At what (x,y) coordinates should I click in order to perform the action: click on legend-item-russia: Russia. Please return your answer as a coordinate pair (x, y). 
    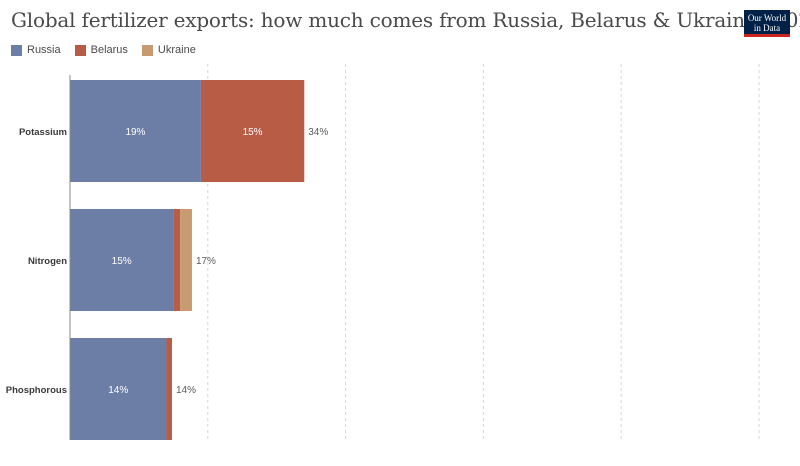
    Looking at the image, I should click on (36, 50).